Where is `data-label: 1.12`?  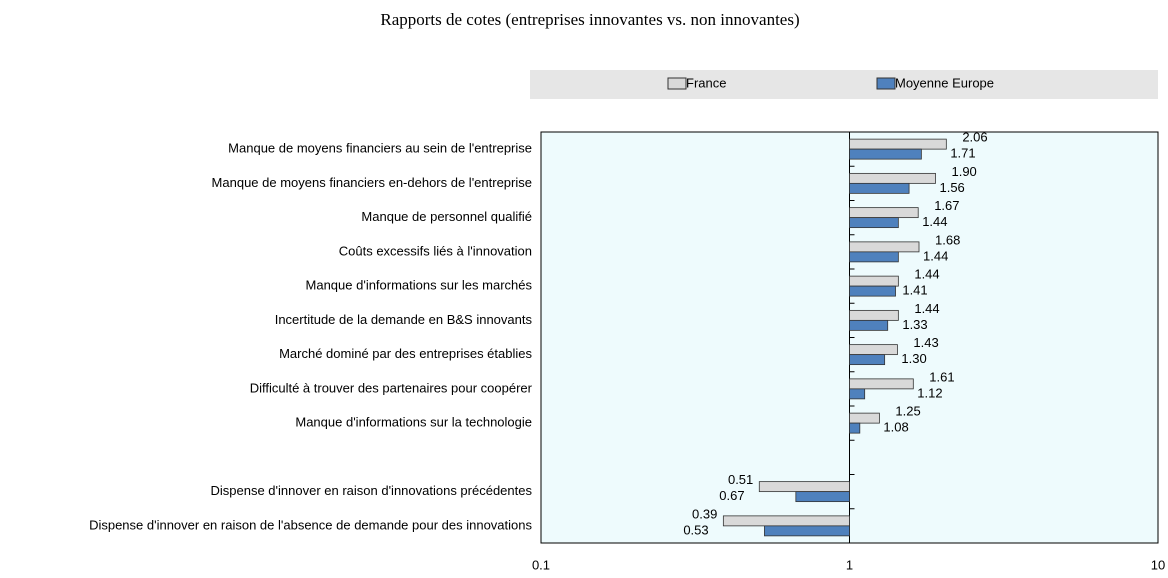 data-label: 1.12 is located at coordinates (929, 392).